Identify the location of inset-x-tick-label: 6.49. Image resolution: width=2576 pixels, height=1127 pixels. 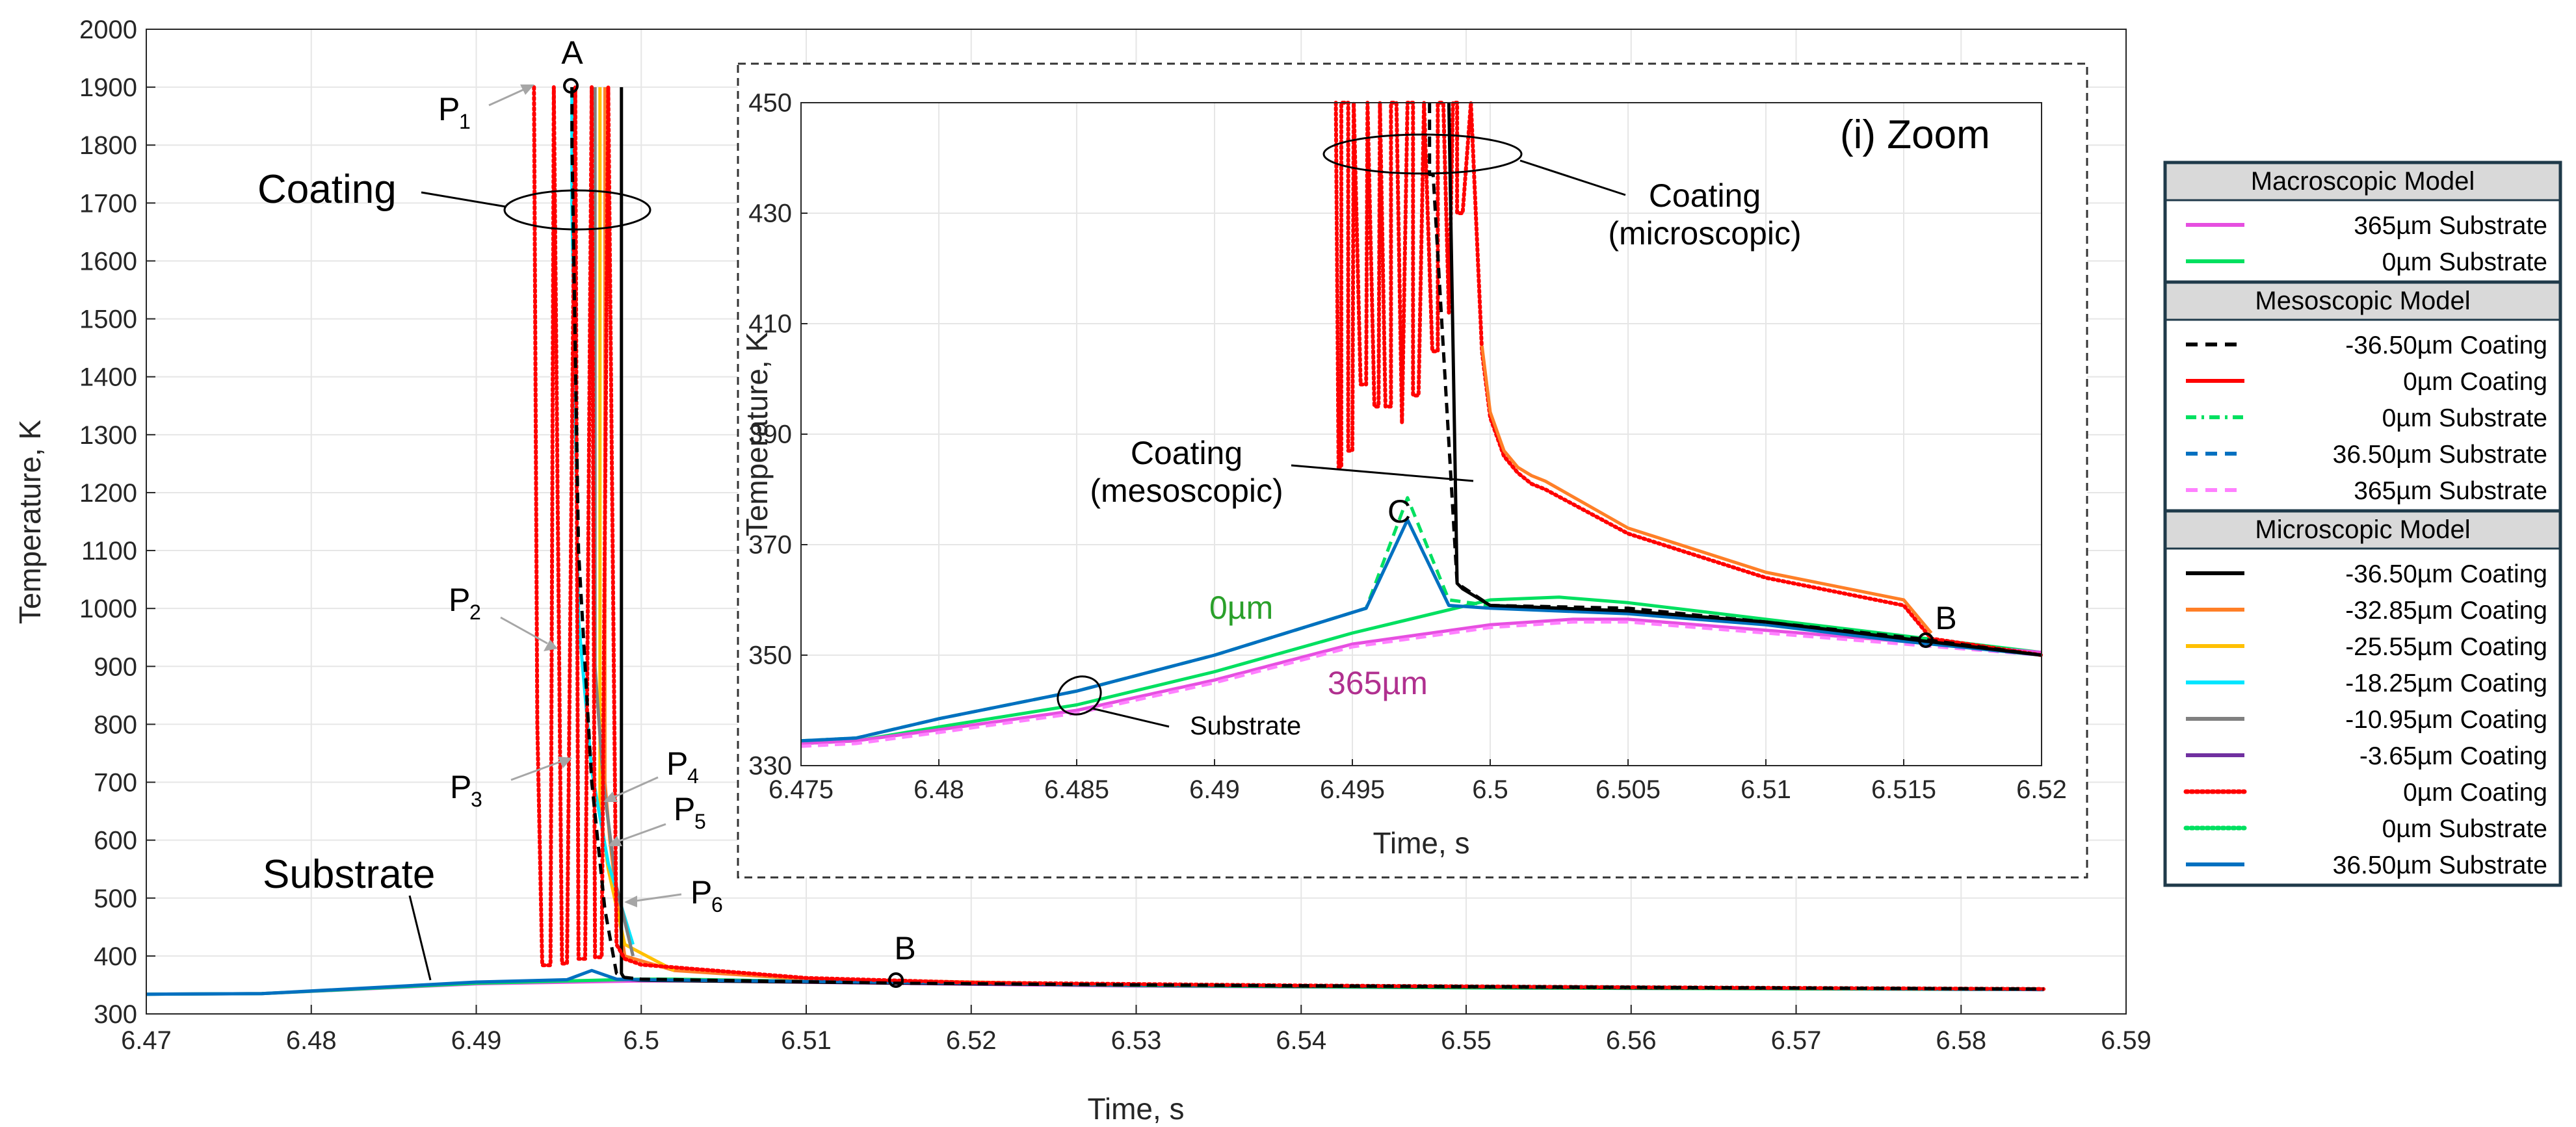
(1214, 789).